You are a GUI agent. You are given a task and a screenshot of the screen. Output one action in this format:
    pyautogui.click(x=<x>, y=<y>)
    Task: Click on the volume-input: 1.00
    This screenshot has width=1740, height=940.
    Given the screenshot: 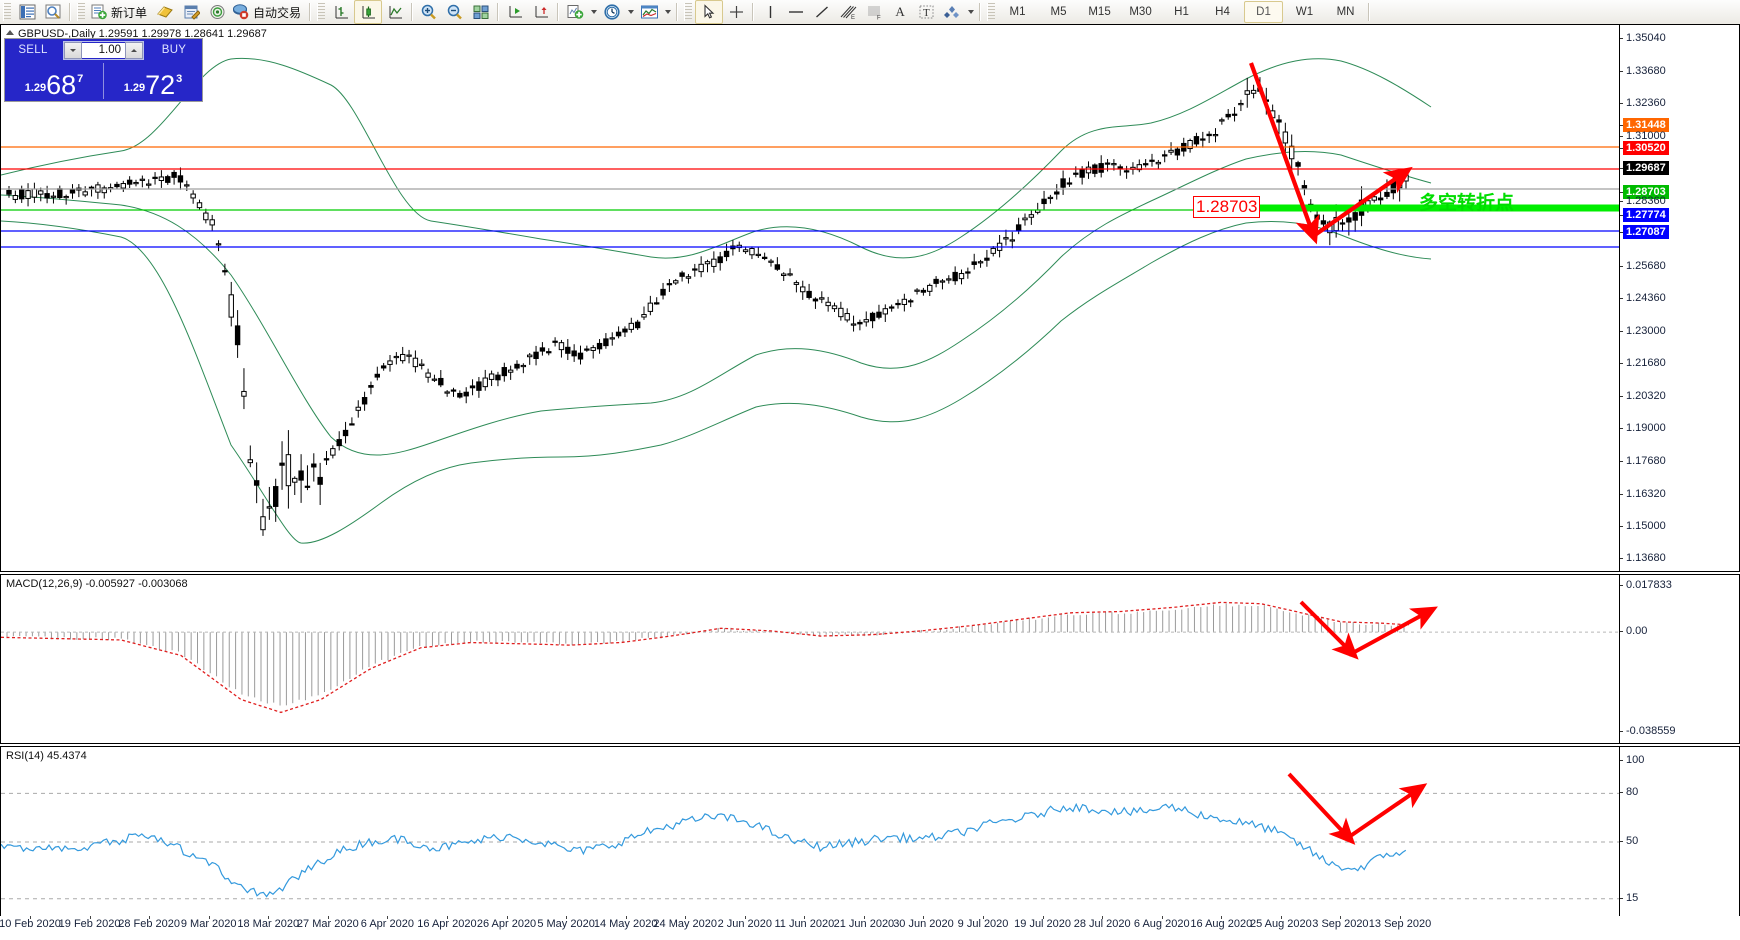 What is the action you would take?
    pyautogui.click(x=103, y=50)
    